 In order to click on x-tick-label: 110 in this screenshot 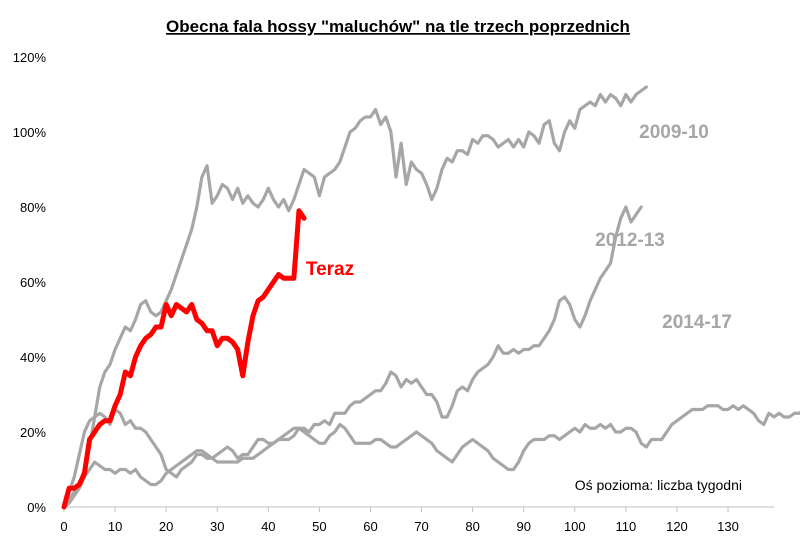, I will do `click(626, 526)`.